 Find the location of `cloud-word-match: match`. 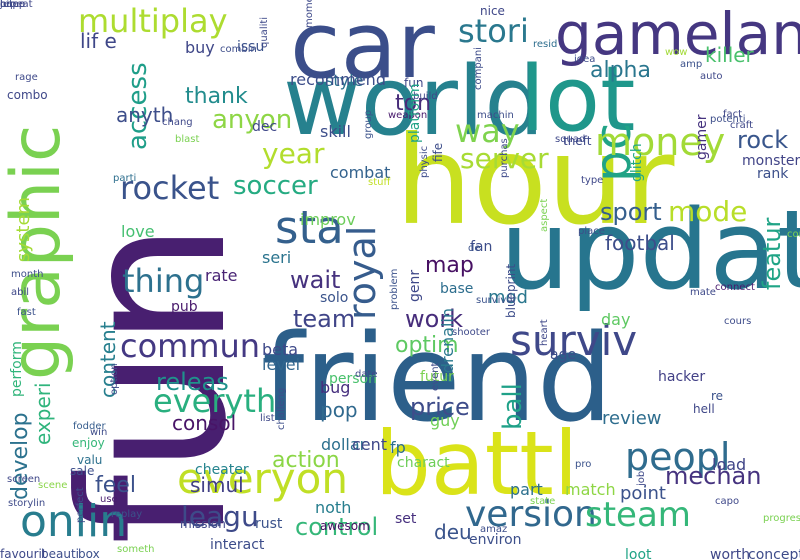

cloud-word-match: match is located at coordinates (590, 489).